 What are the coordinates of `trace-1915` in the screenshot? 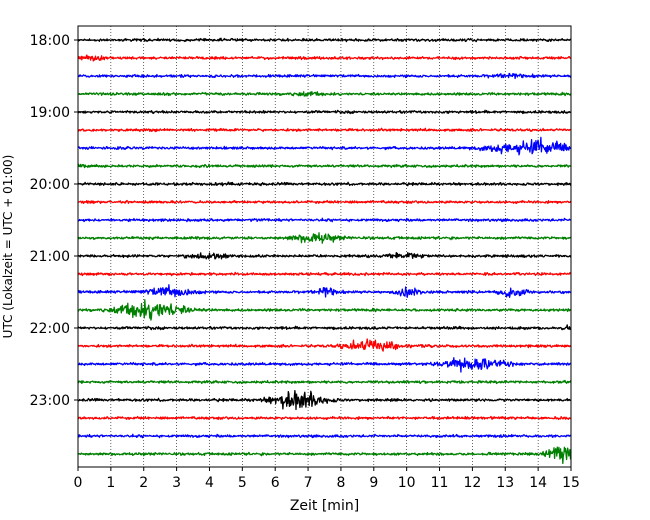 It's located at (324, 130).